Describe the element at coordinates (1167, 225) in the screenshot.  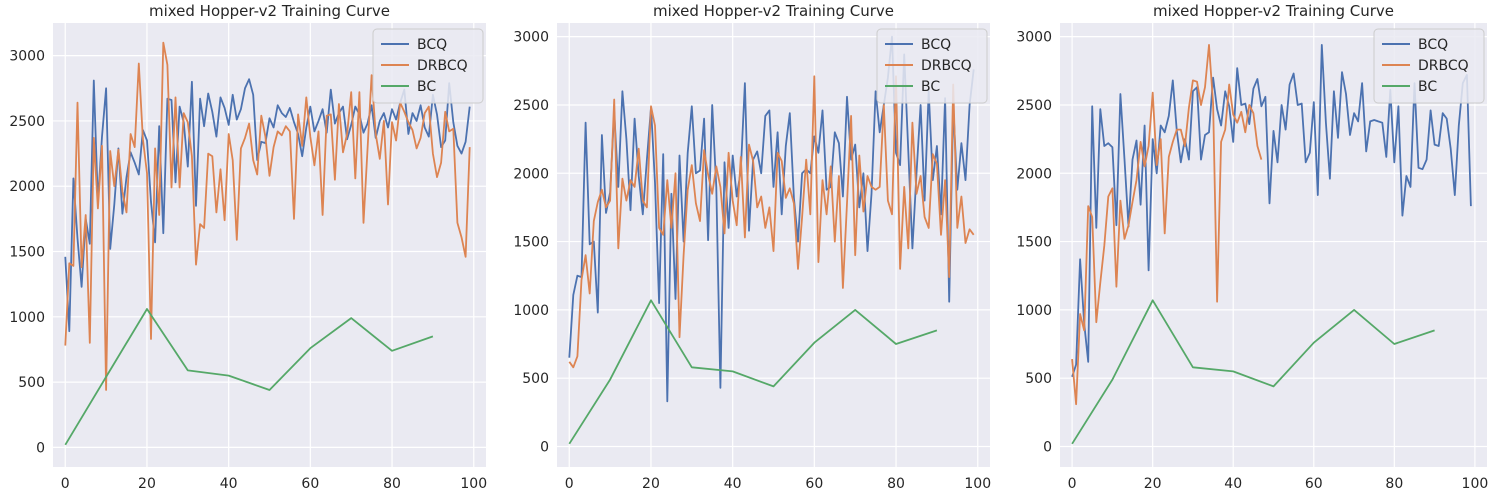
I see `series-line-drbcq` at that location.